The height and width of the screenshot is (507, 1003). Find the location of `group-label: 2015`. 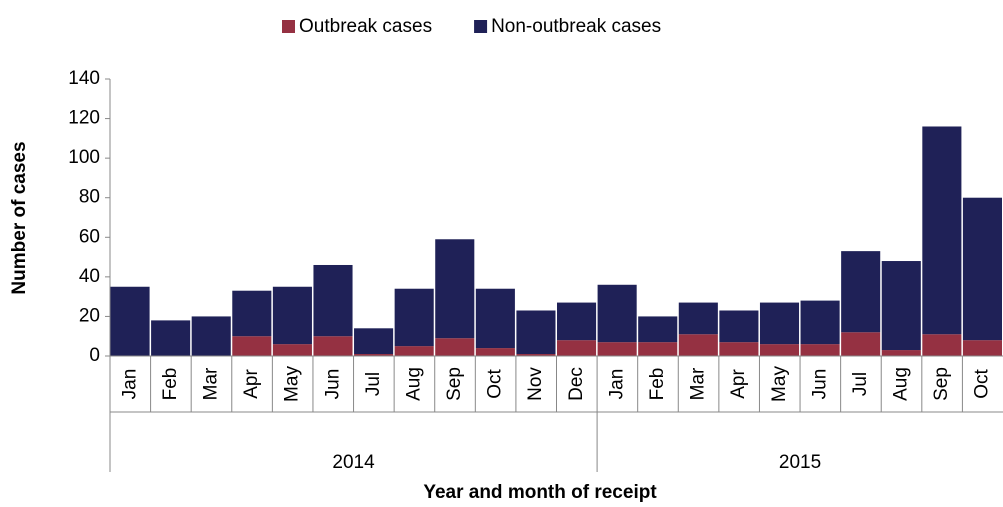

group-label: 2015 is located at coordinates (800, 462).